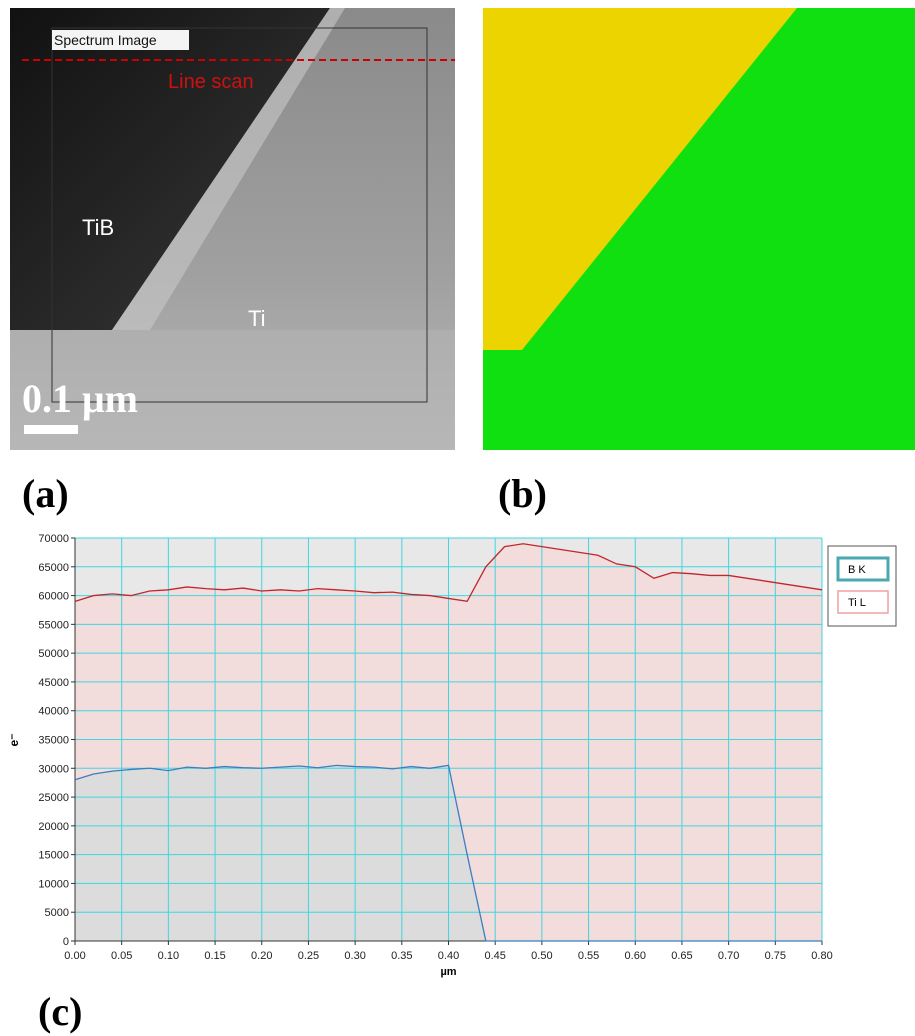  Describe the element at coordinates (728, 956) in the screenshot. I see `x-tick-label: 0.70` at that location.